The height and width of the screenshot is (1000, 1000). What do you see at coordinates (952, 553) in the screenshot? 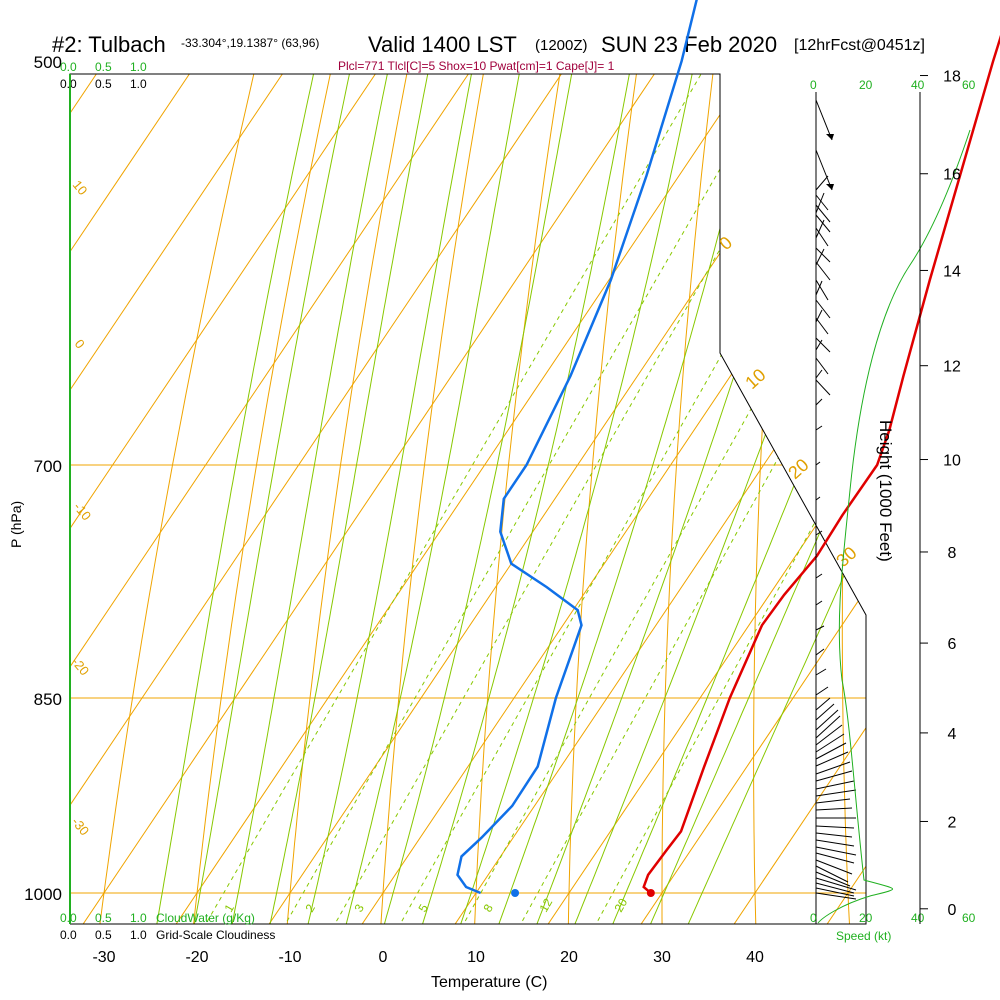
I see `height-tick-label: 8` at bounding box center [952, 553].